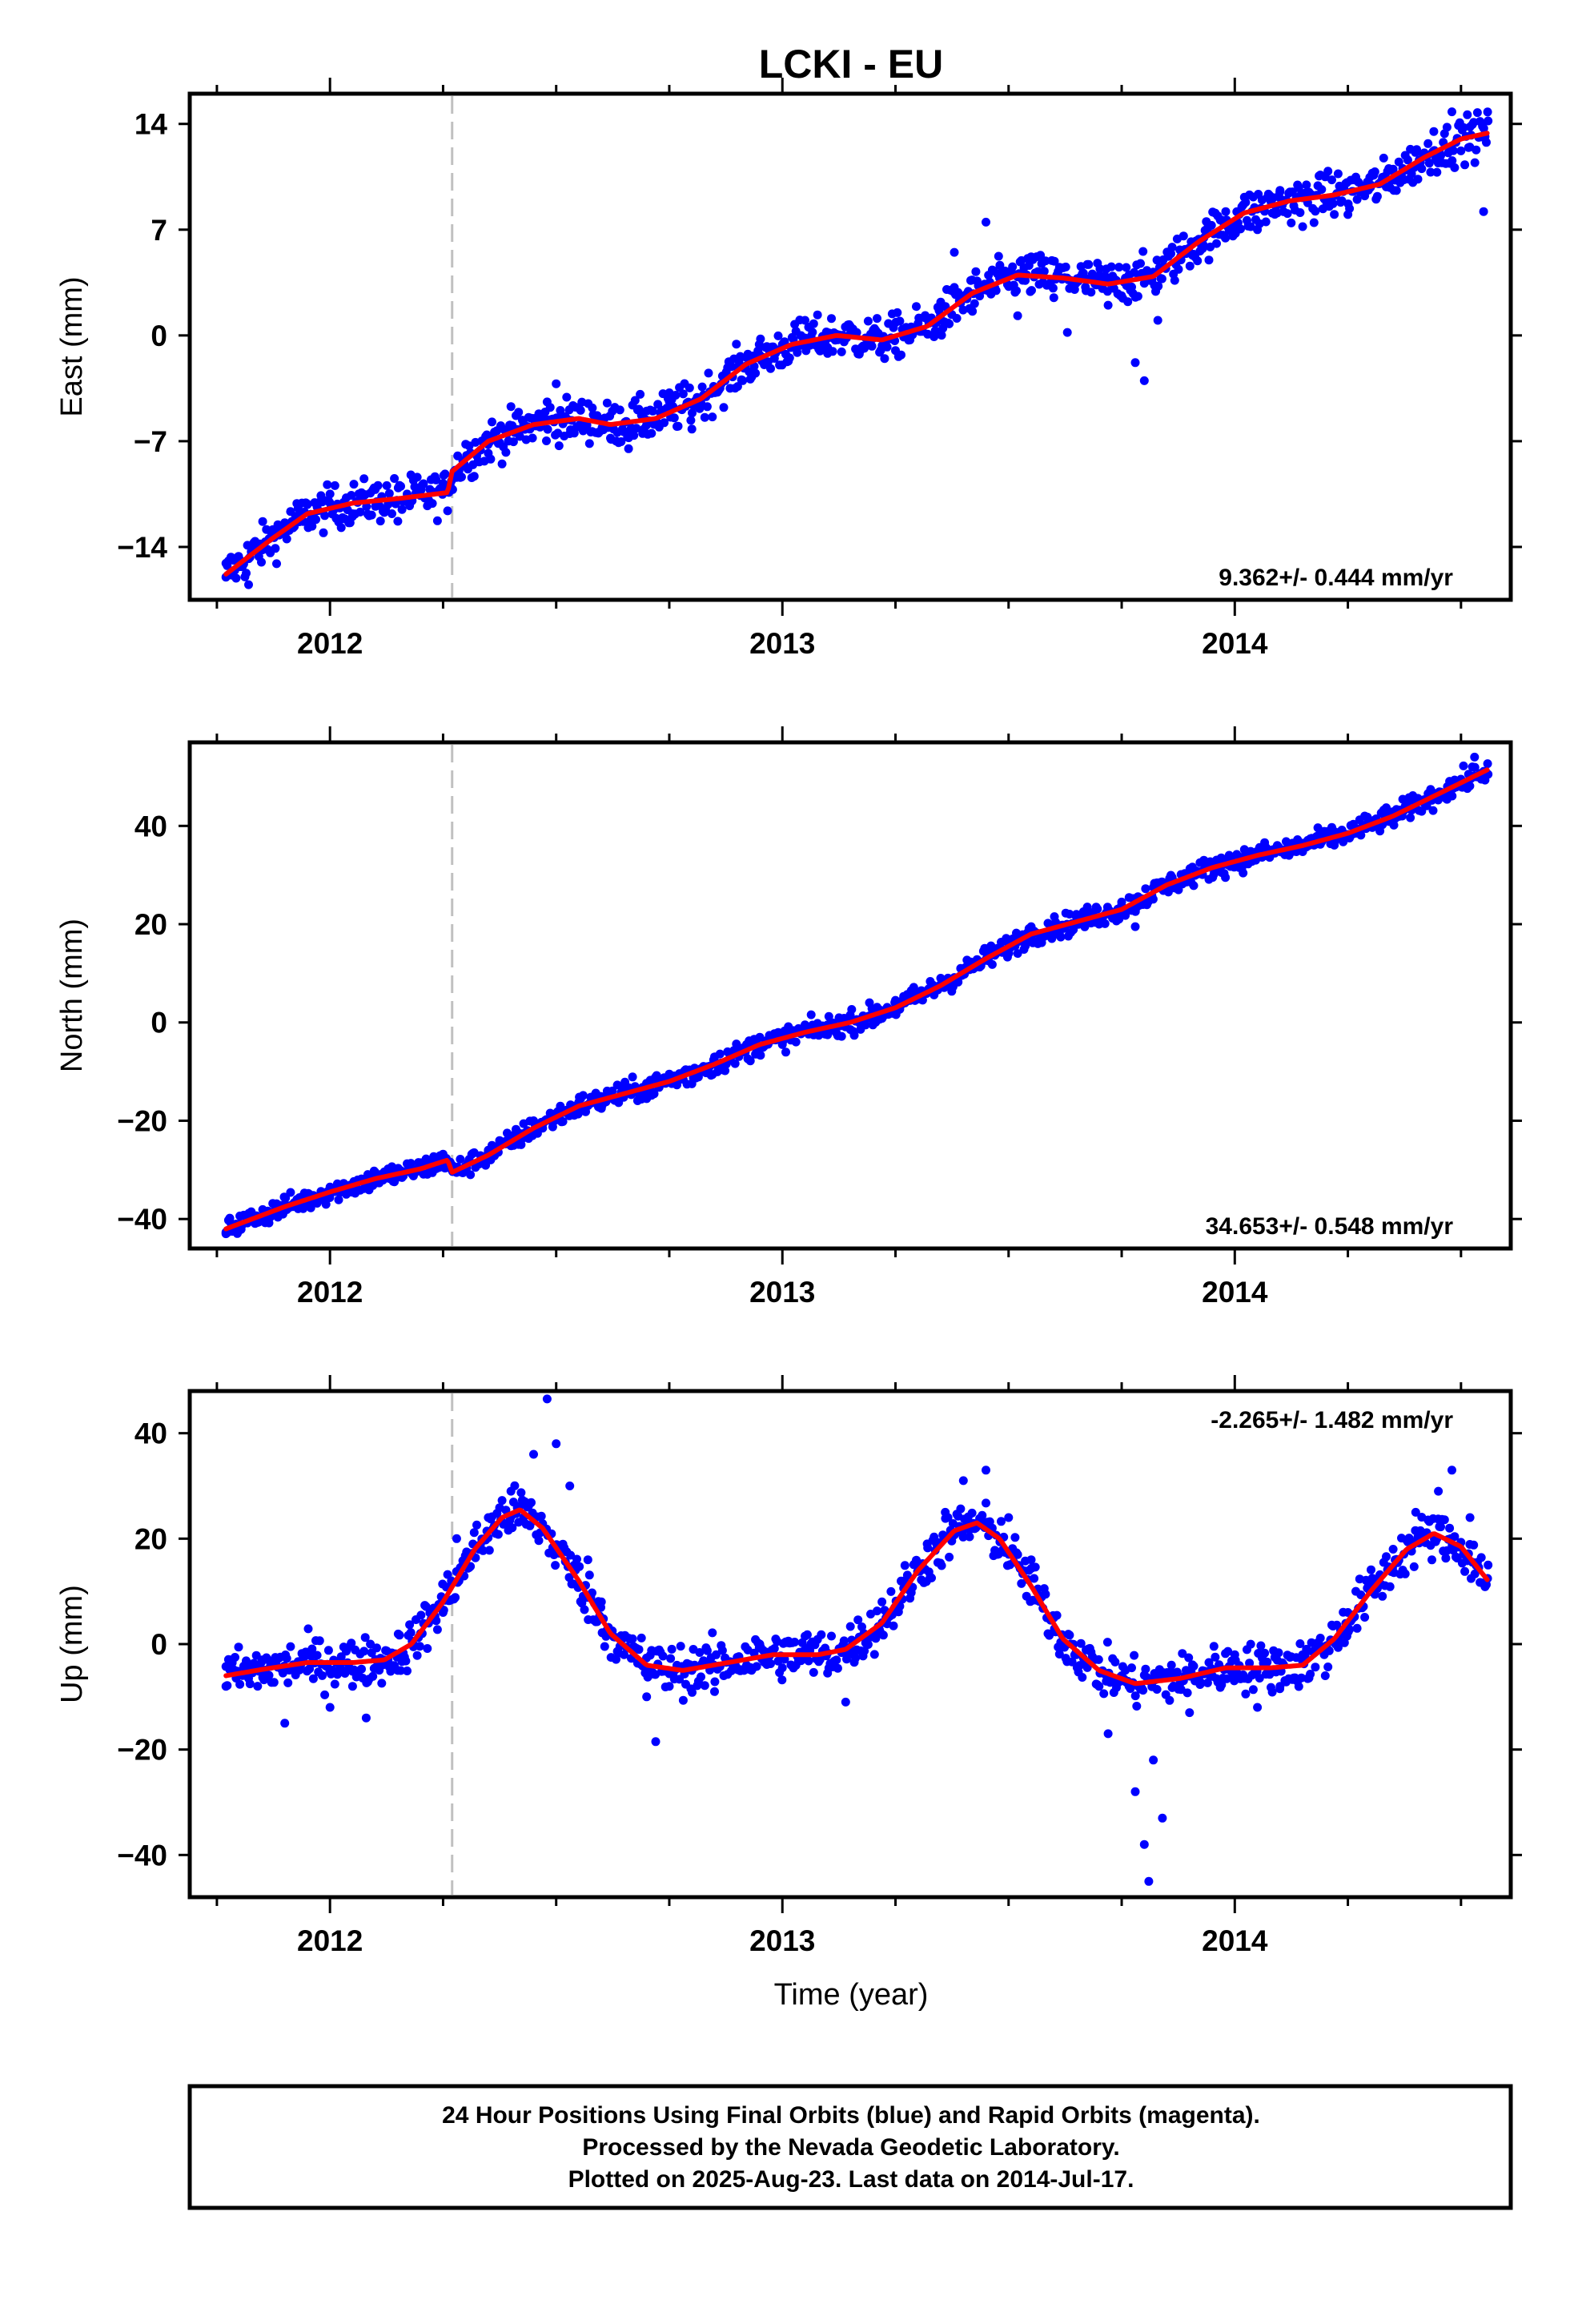 The width and height of the screenshot is (1582, 2324). What do you see at coordinates (1336, 578) in the screenshot?
I see `east-rate-label: 9.362+/- 0.444 mm/yr` at bounding box center [1336, 578].